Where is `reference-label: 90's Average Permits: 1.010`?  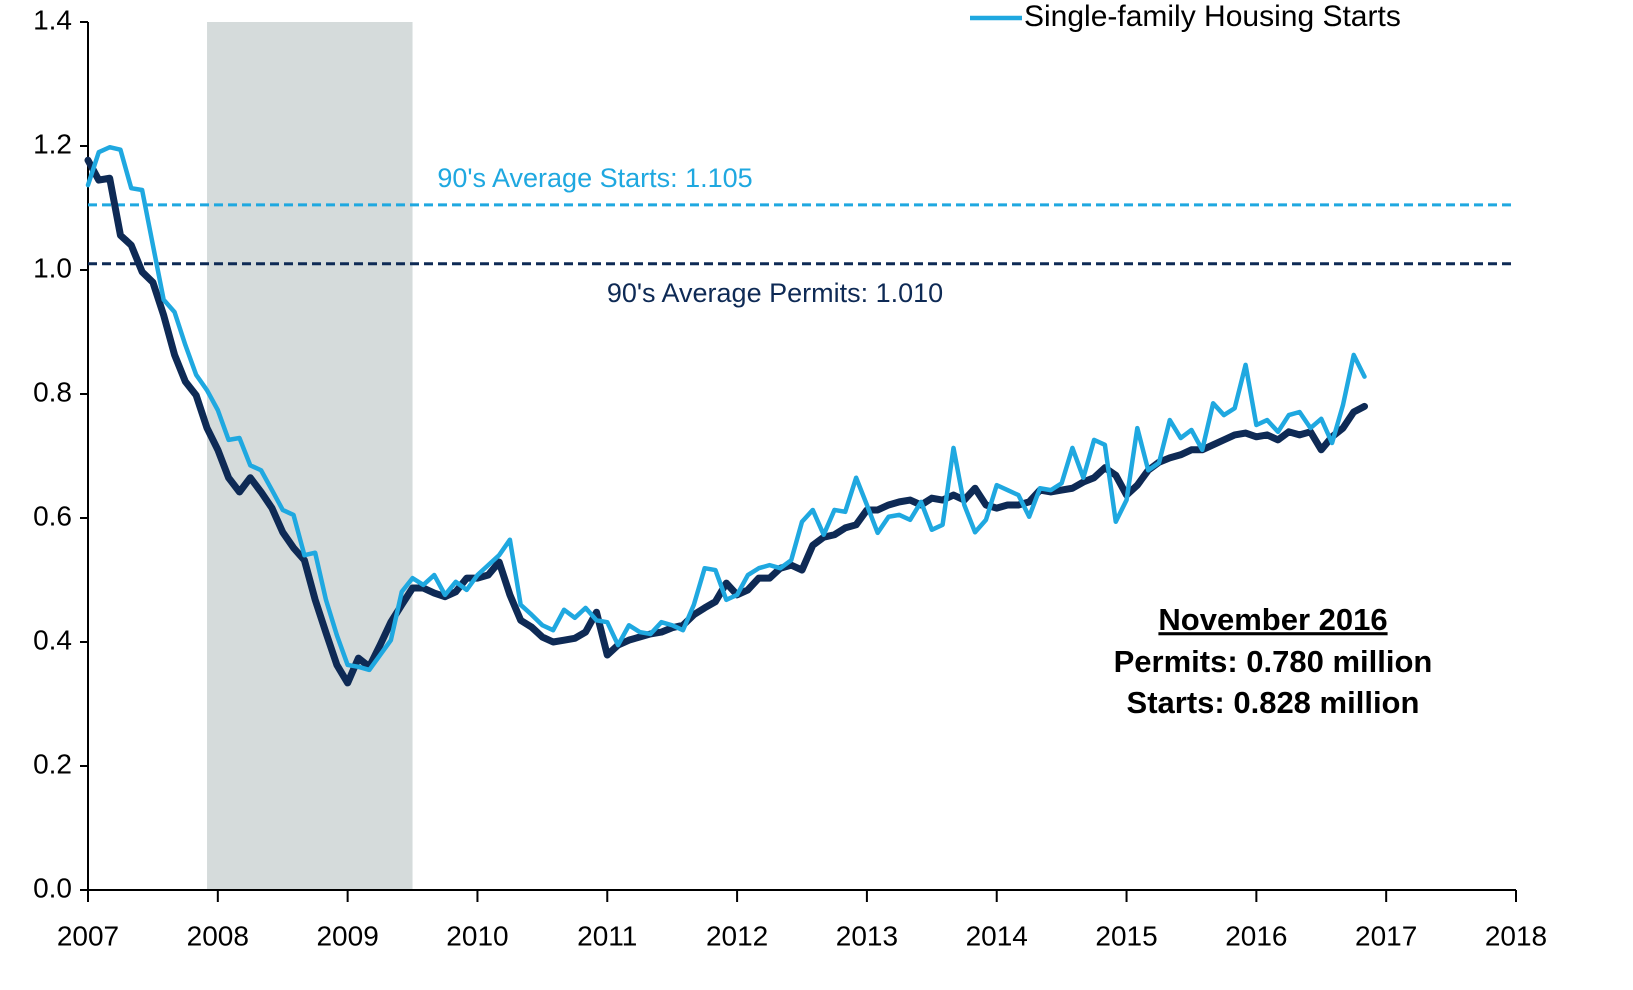 reference-label: 90's Average Permits: 1.010 is located at coordinates (775, 293).